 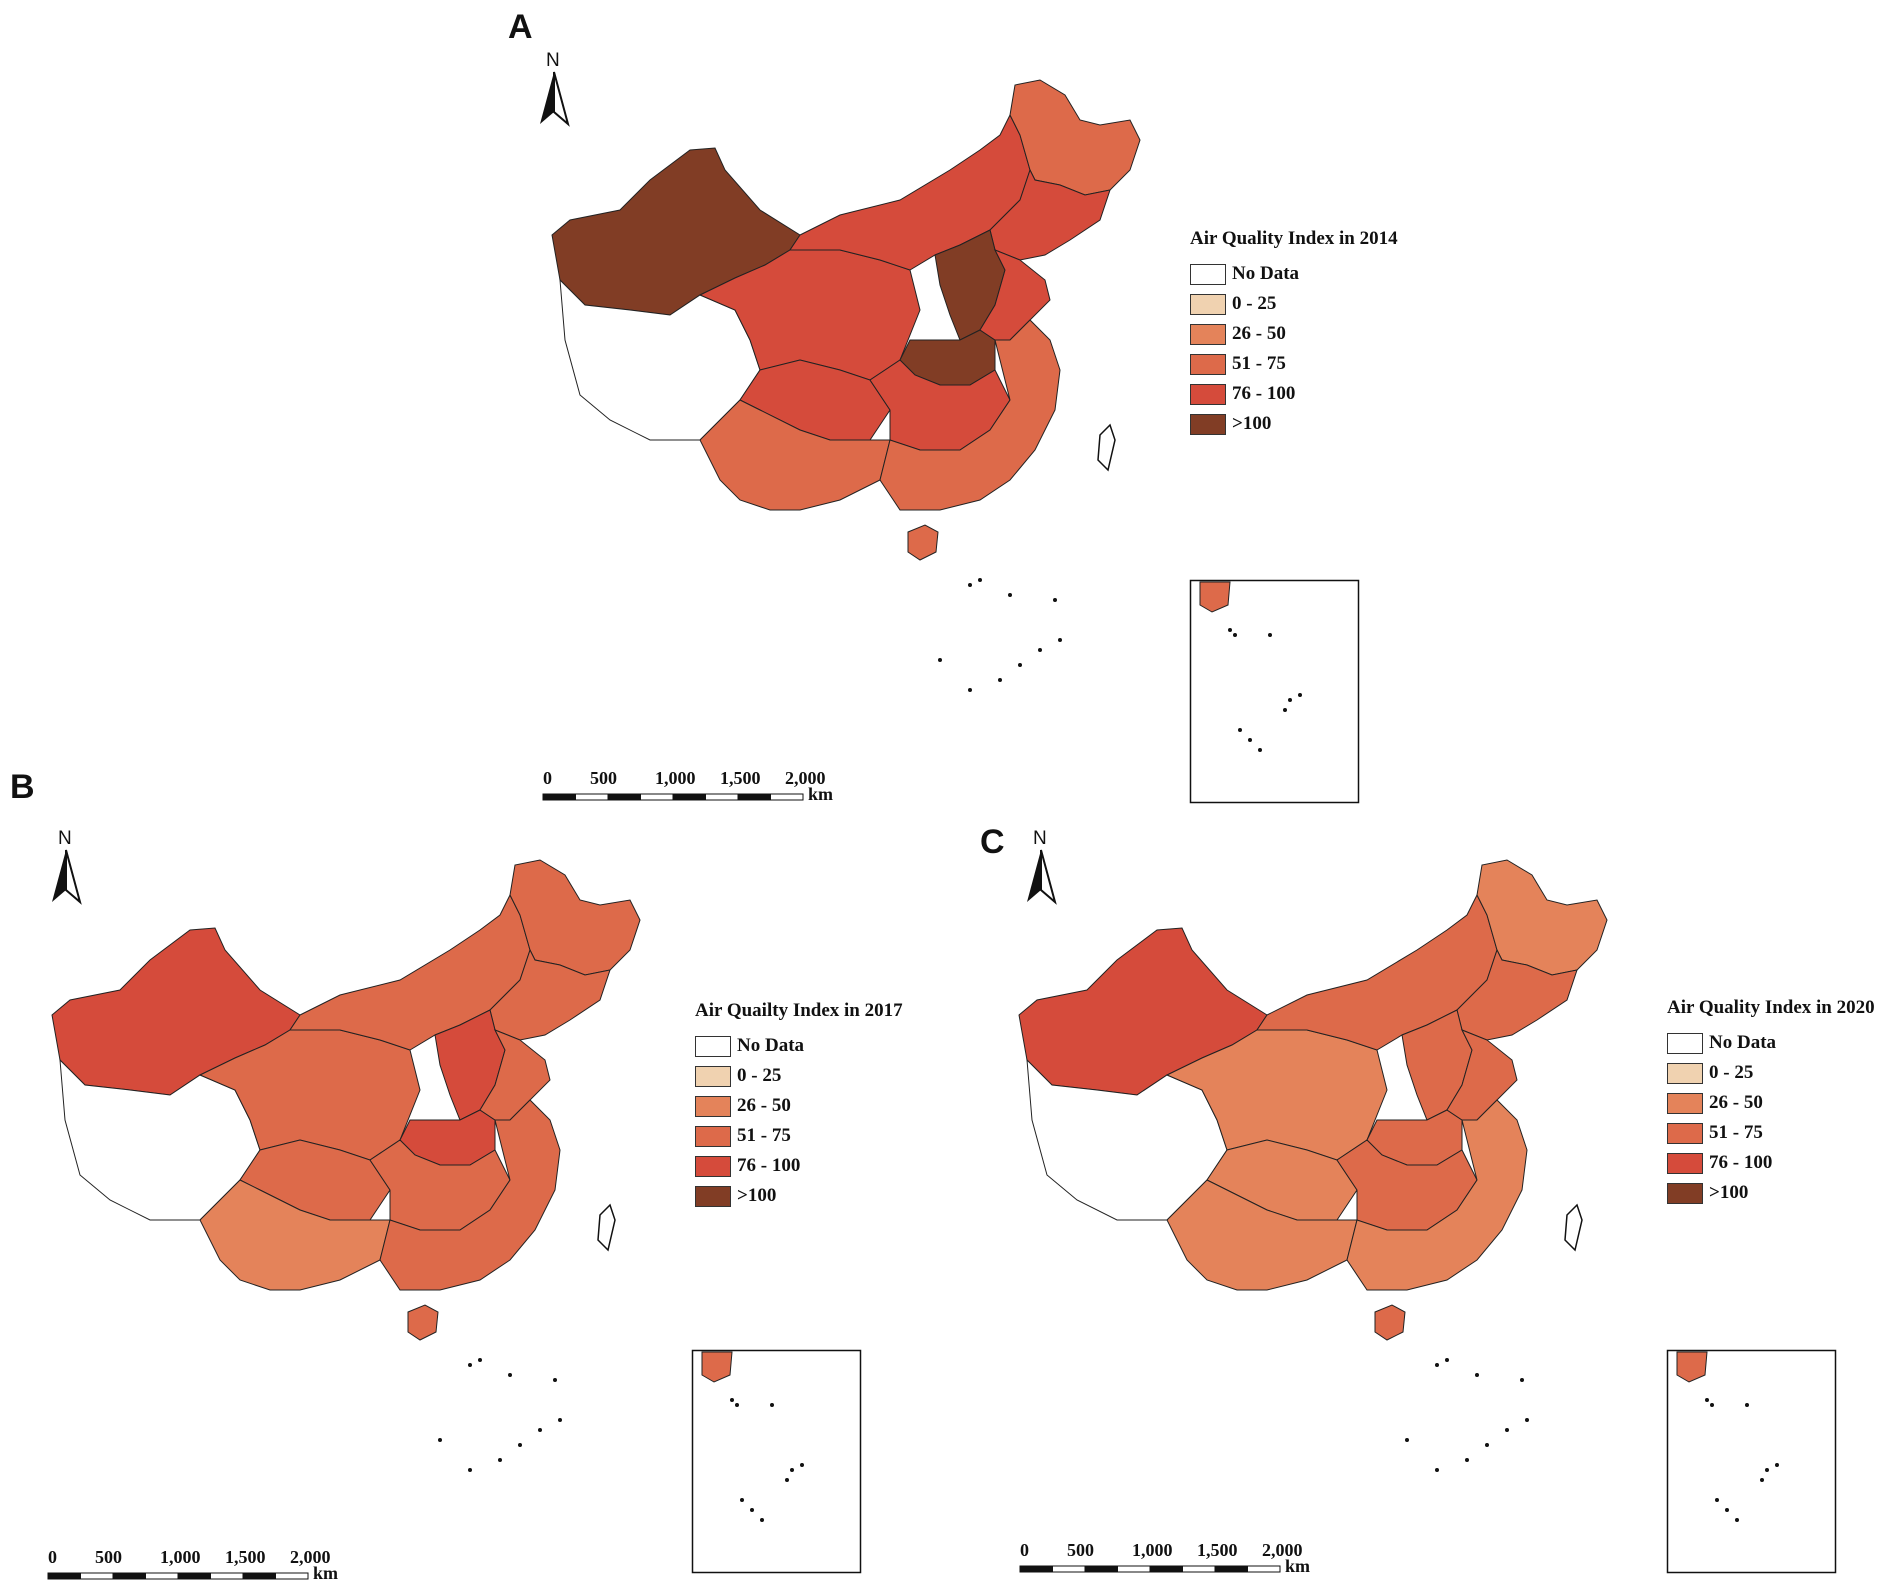 What do you see at coordinates (1294, 238) in the screenshot?
I see `legend-title: Air Quality Index in 2014` at bounding box center [1294, 238].